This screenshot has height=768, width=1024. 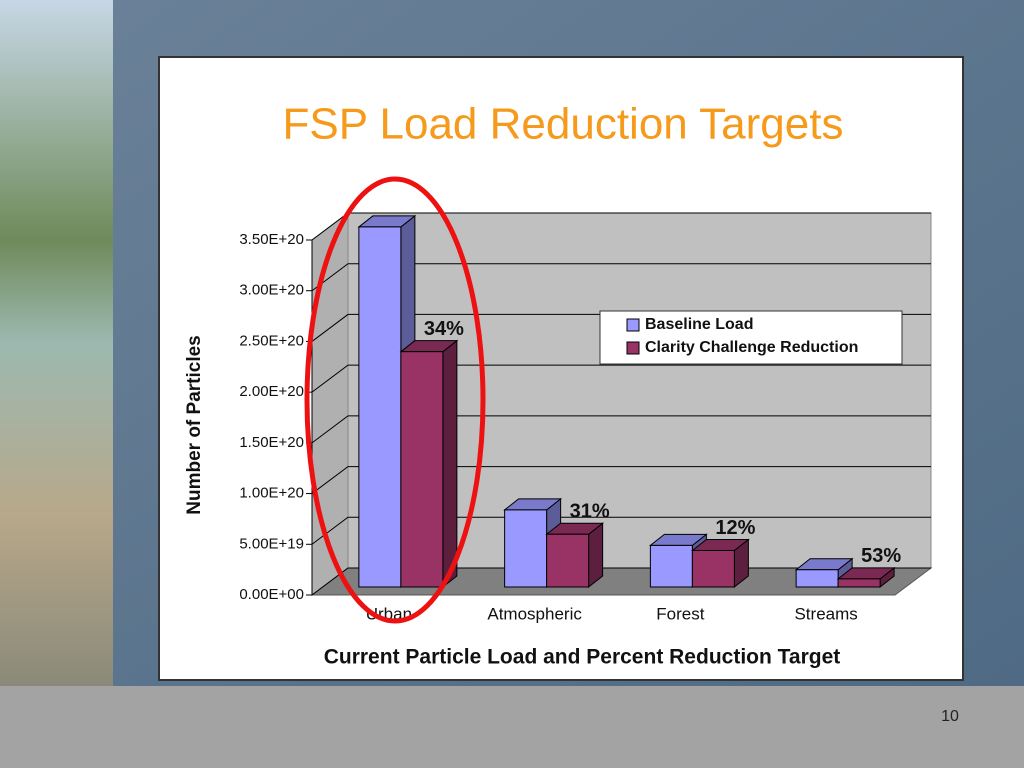 What do you see at coordinates (751, 347) in the screenshot?
I see `legend-label: Clarity Challenge Reduction` at bounding box center [751, 347].